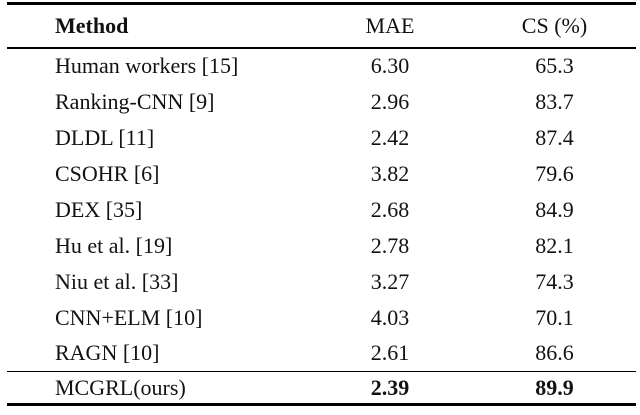 The image size is (640, 415). What do you see at coordinates (554, 25) in the screenshot?
I see `column-header-cs: CS (%)` at bounding box center [554, 25].